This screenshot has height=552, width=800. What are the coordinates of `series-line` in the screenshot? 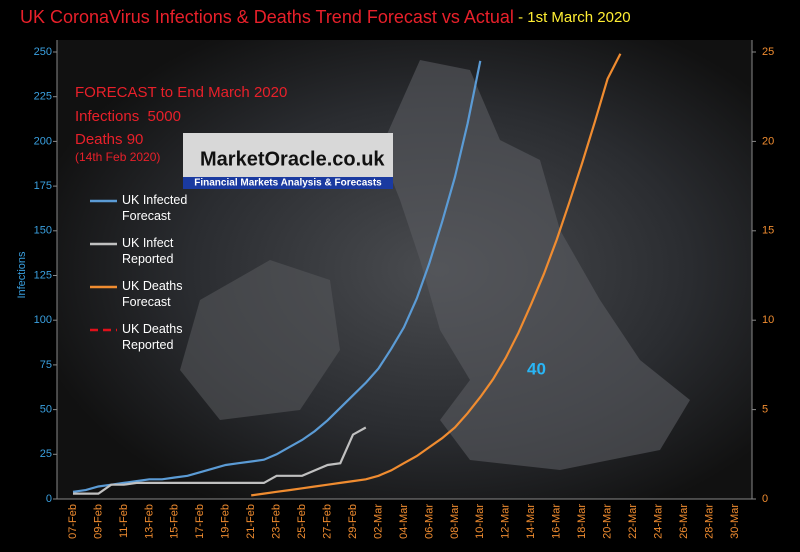 It's located at (220, 460).